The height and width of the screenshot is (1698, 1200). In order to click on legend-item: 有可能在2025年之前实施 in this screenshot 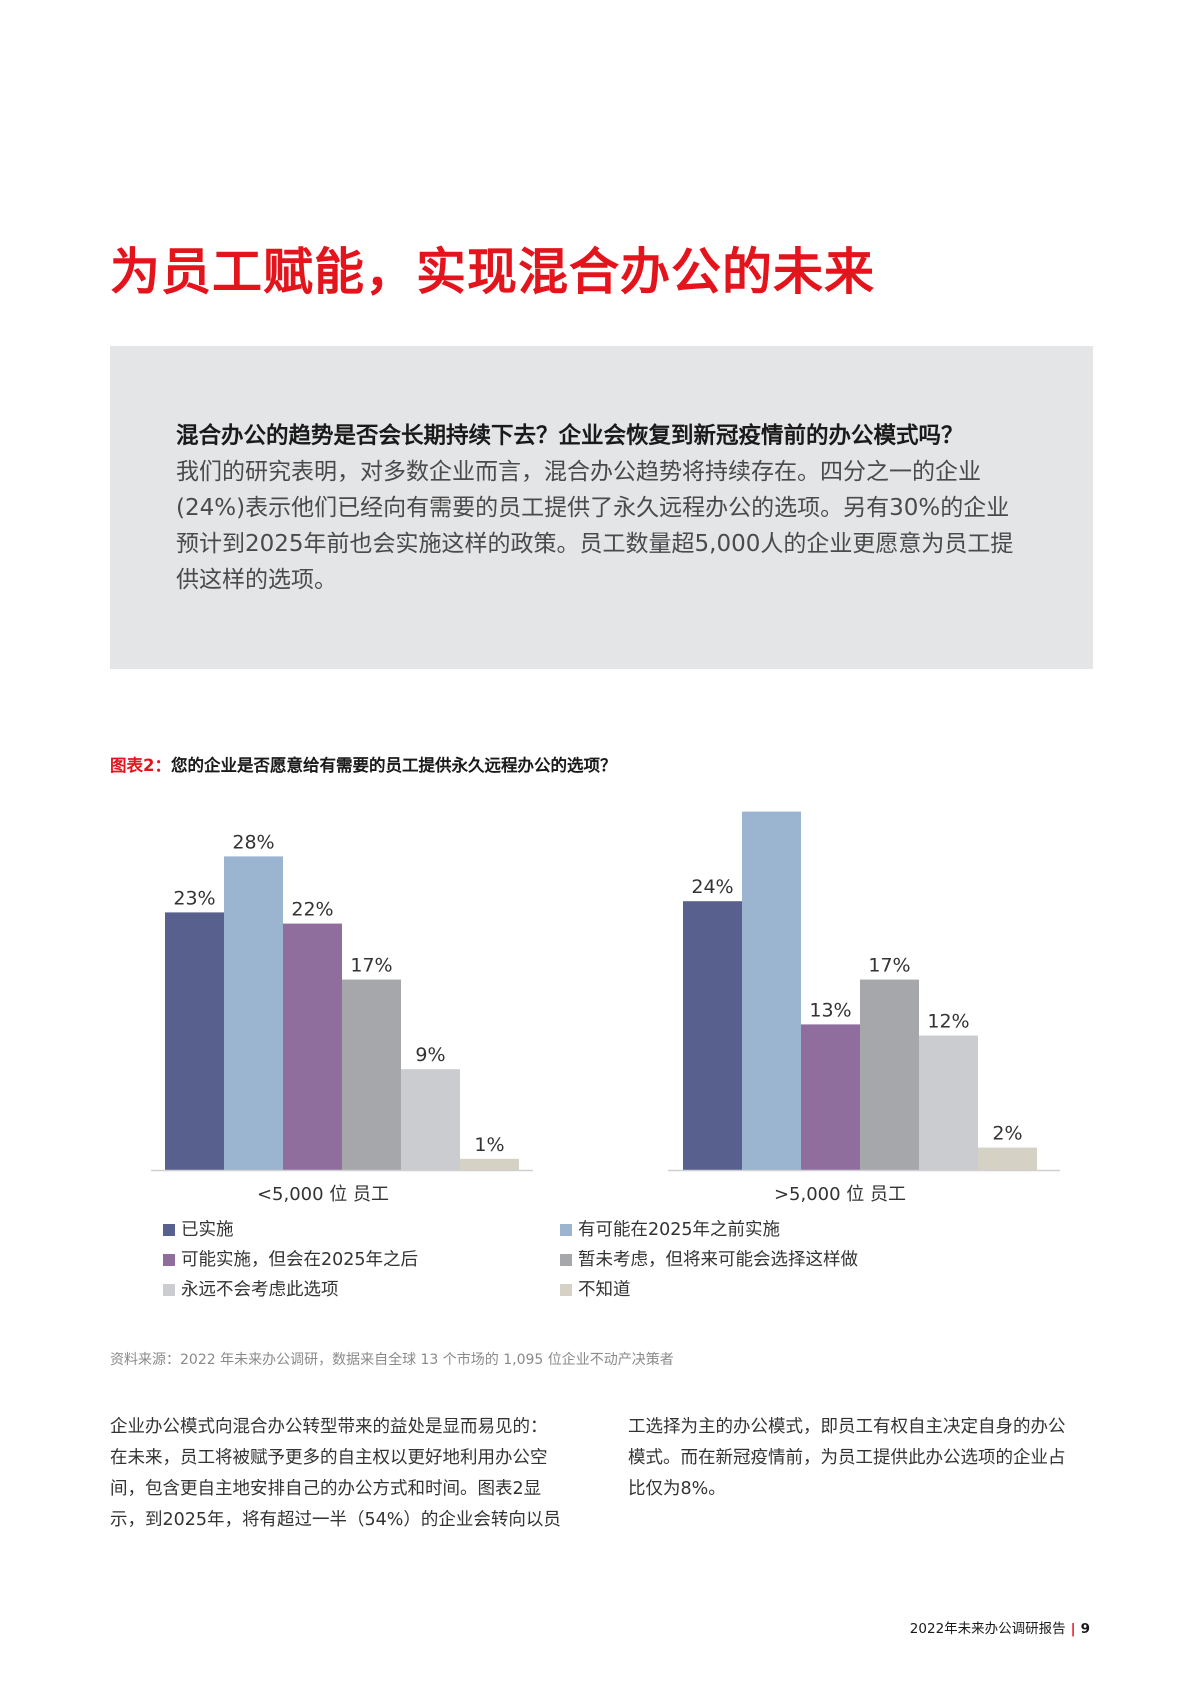, I will do `click(670, 1230)`.